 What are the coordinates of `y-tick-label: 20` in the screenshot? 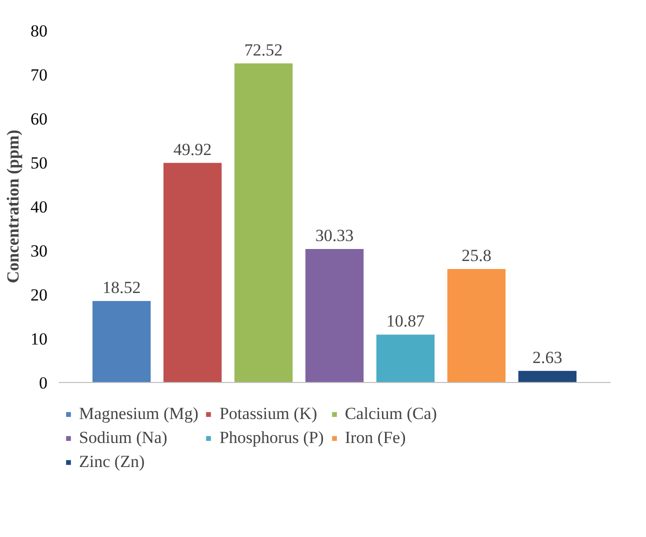 It's located at (39, 295).